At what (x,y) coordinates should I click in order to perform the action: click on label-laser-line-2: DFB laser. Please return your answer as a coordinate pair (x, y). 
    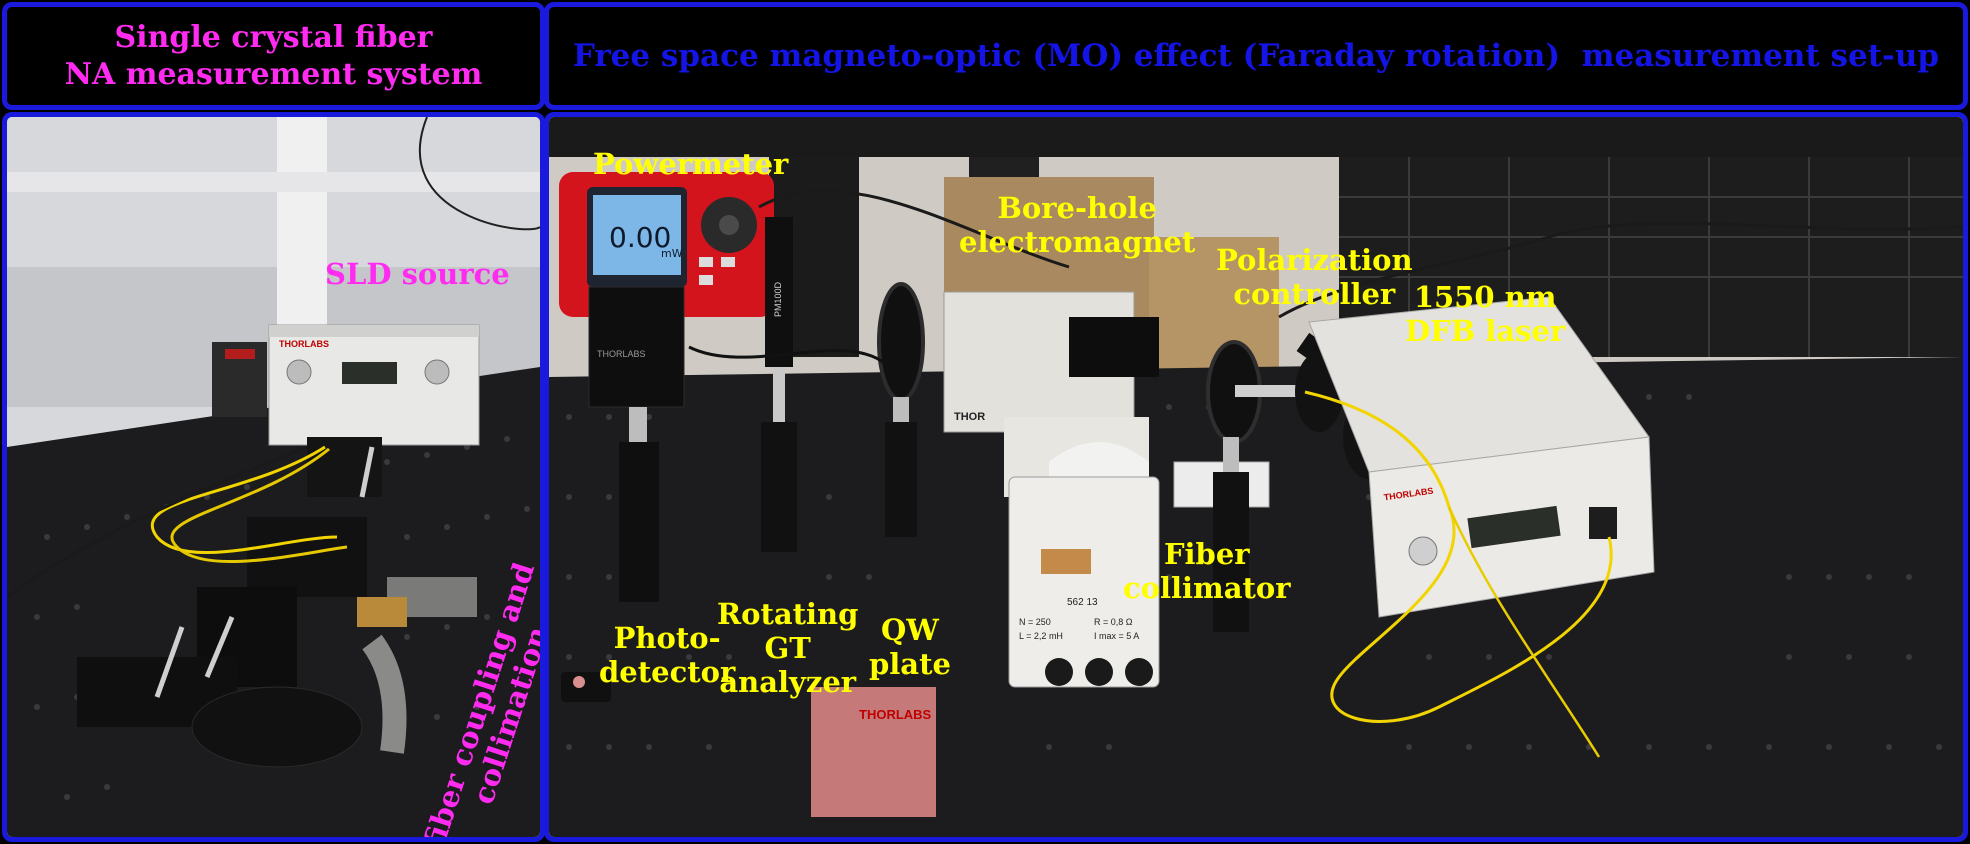
    Looking at the image, I should click on (1485, 331).